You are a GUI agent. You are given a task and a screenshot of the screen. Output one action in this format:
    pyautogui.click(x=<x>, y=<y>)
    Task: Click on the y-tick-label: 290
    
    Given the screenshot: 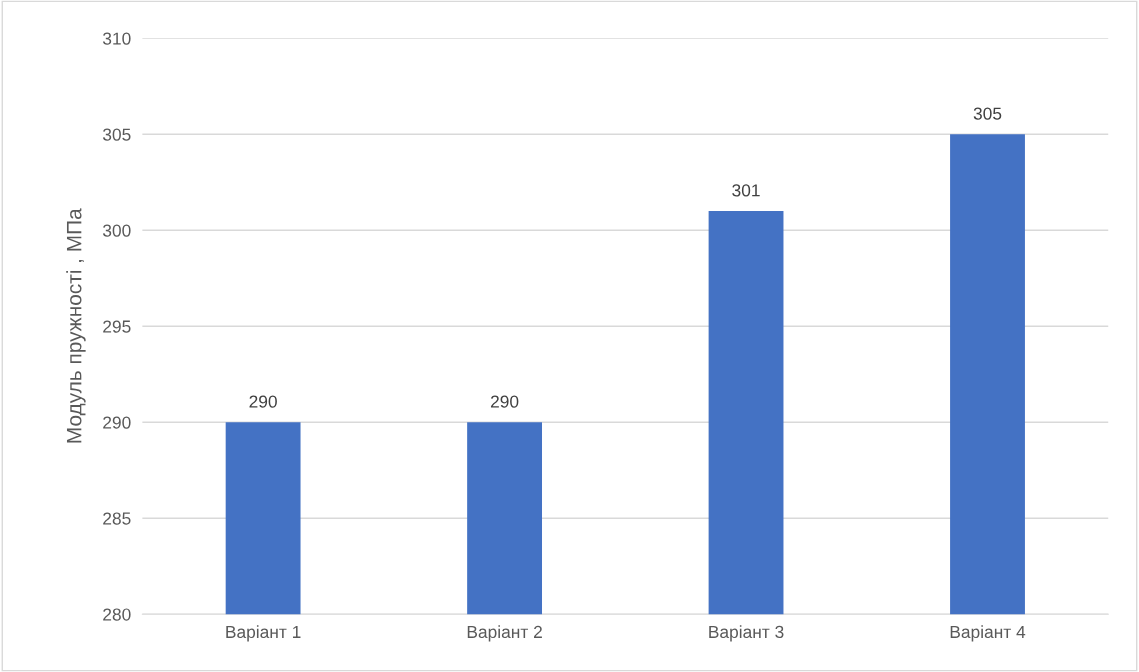 What is the action you would take?
    pyautogui.click(x=117, y=422)
    